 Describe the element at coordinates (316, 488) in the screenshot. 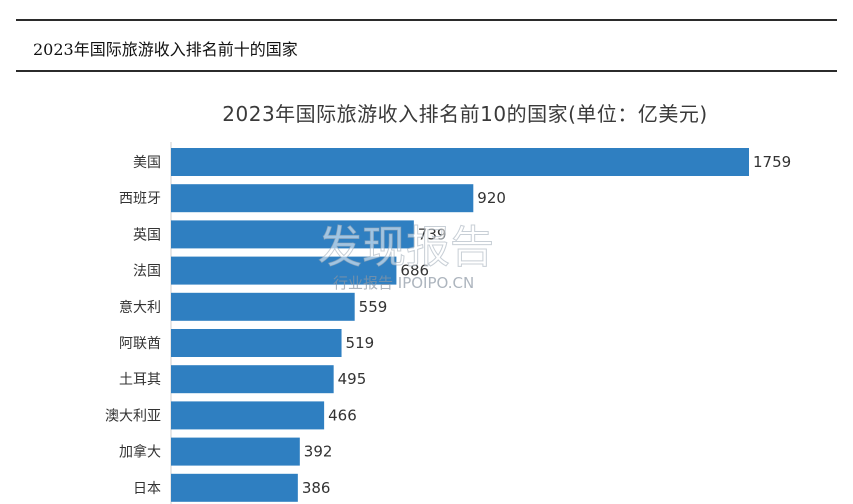

I see `value-label: 386` at that location.